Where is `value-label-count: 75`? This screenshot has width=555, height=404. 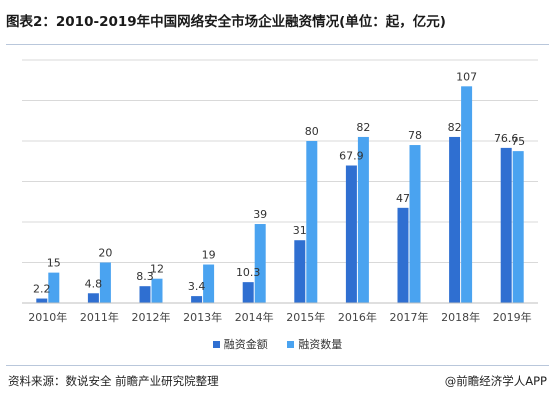
value-label-count: 75 is located at coordinates (518, 141).